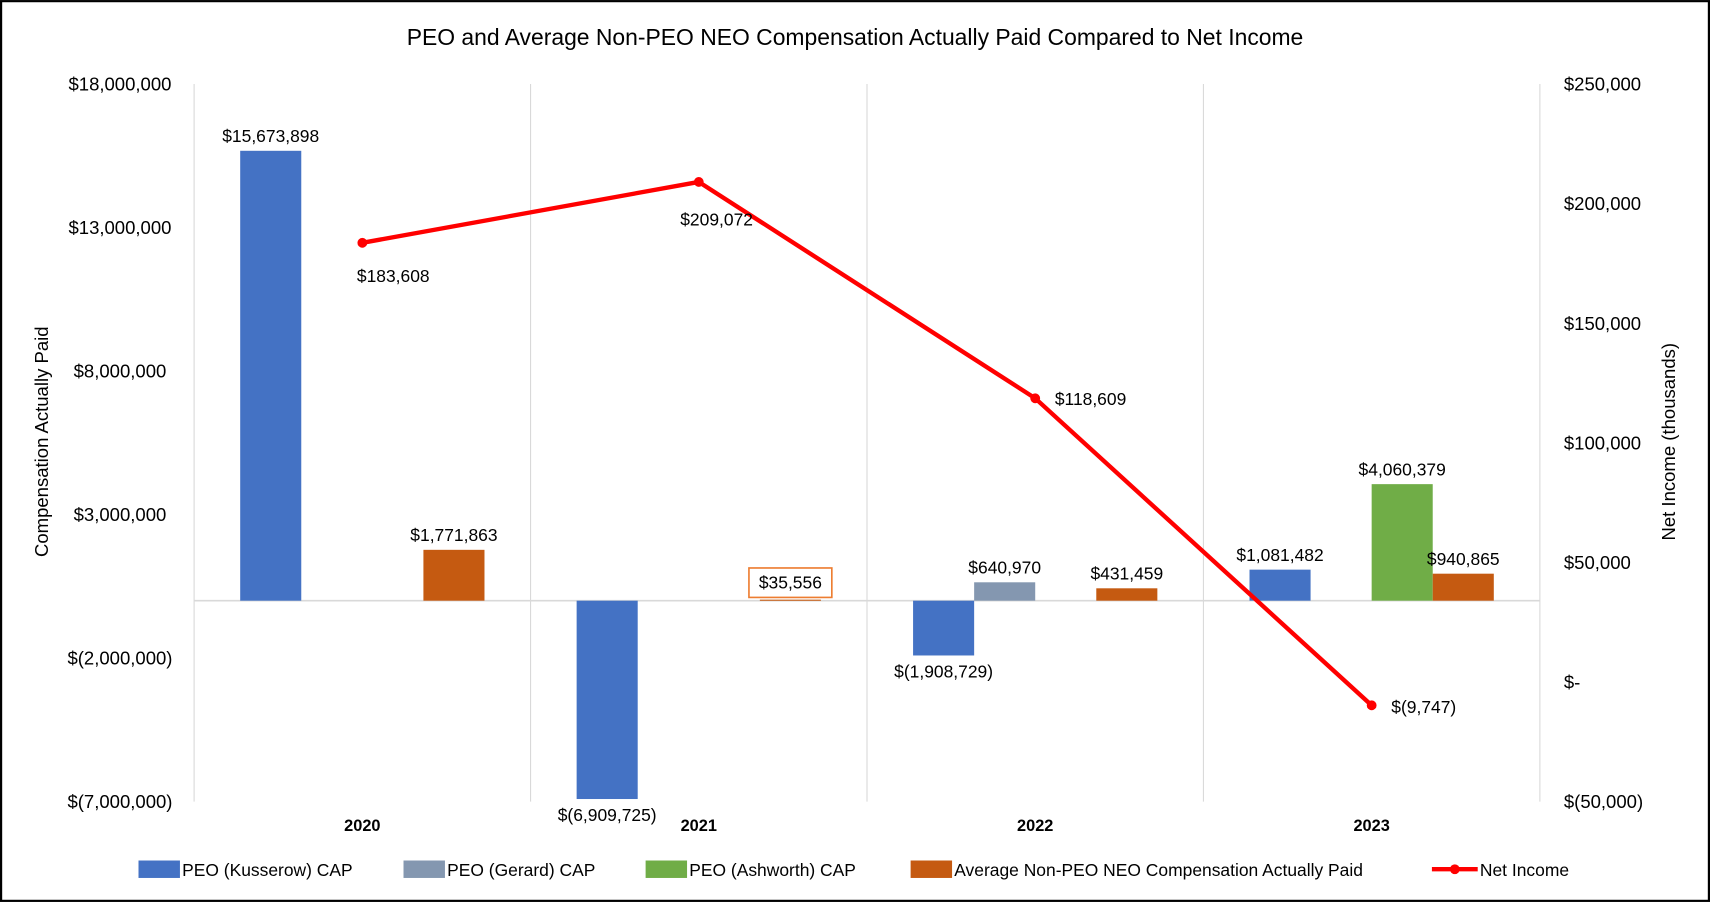  I want to click on y2-tick-label: $100,000, so click(1602, 442).